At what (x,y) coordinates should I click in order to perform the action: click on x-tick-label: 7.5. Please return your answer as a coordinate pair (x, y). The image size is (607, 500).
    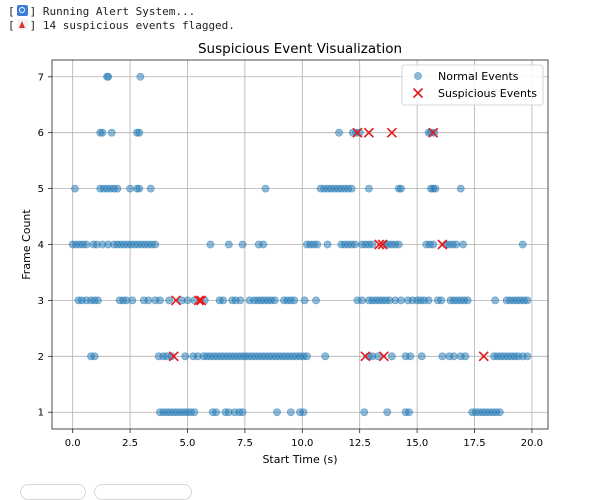
    Looking at the image, I should click on (245, 443).